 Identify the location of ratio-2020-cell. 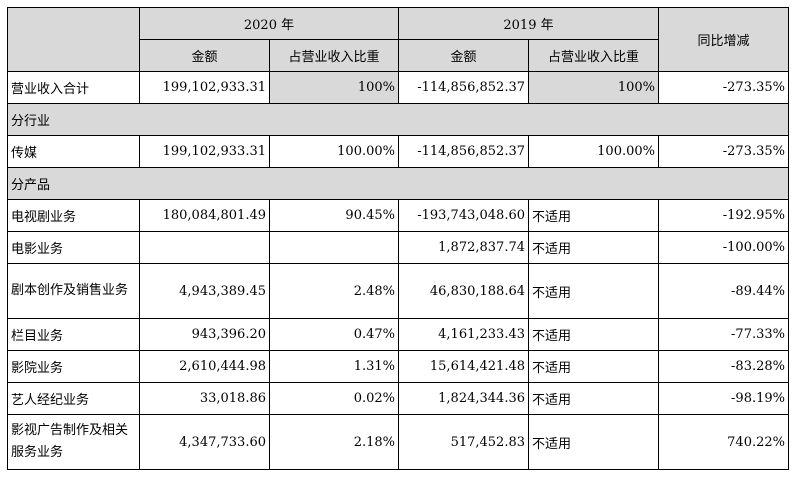
(334, 247).